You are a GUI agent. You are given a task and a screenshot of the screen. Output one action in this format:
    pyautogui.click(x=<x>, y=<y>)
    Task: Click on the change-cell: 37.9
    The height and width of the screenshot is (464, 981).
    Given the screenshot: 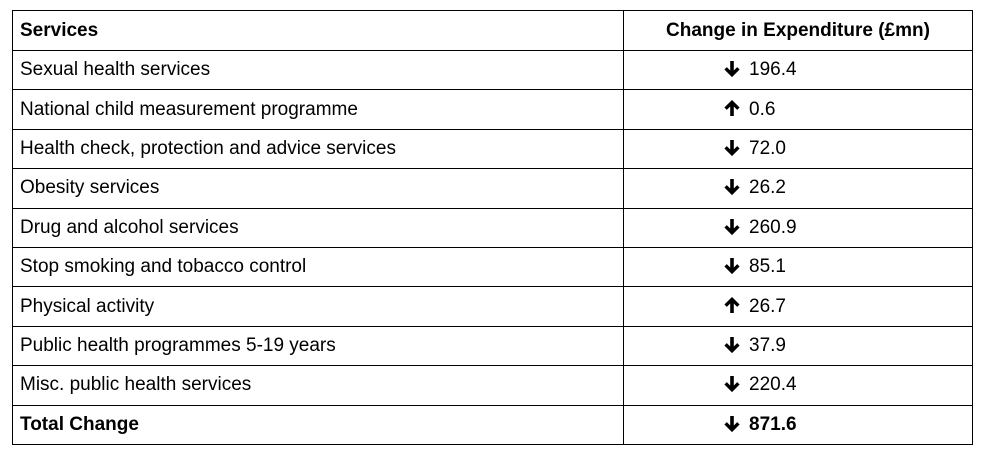 What is the action you would take?
    pyautogui.click(x=798, y=346)
    